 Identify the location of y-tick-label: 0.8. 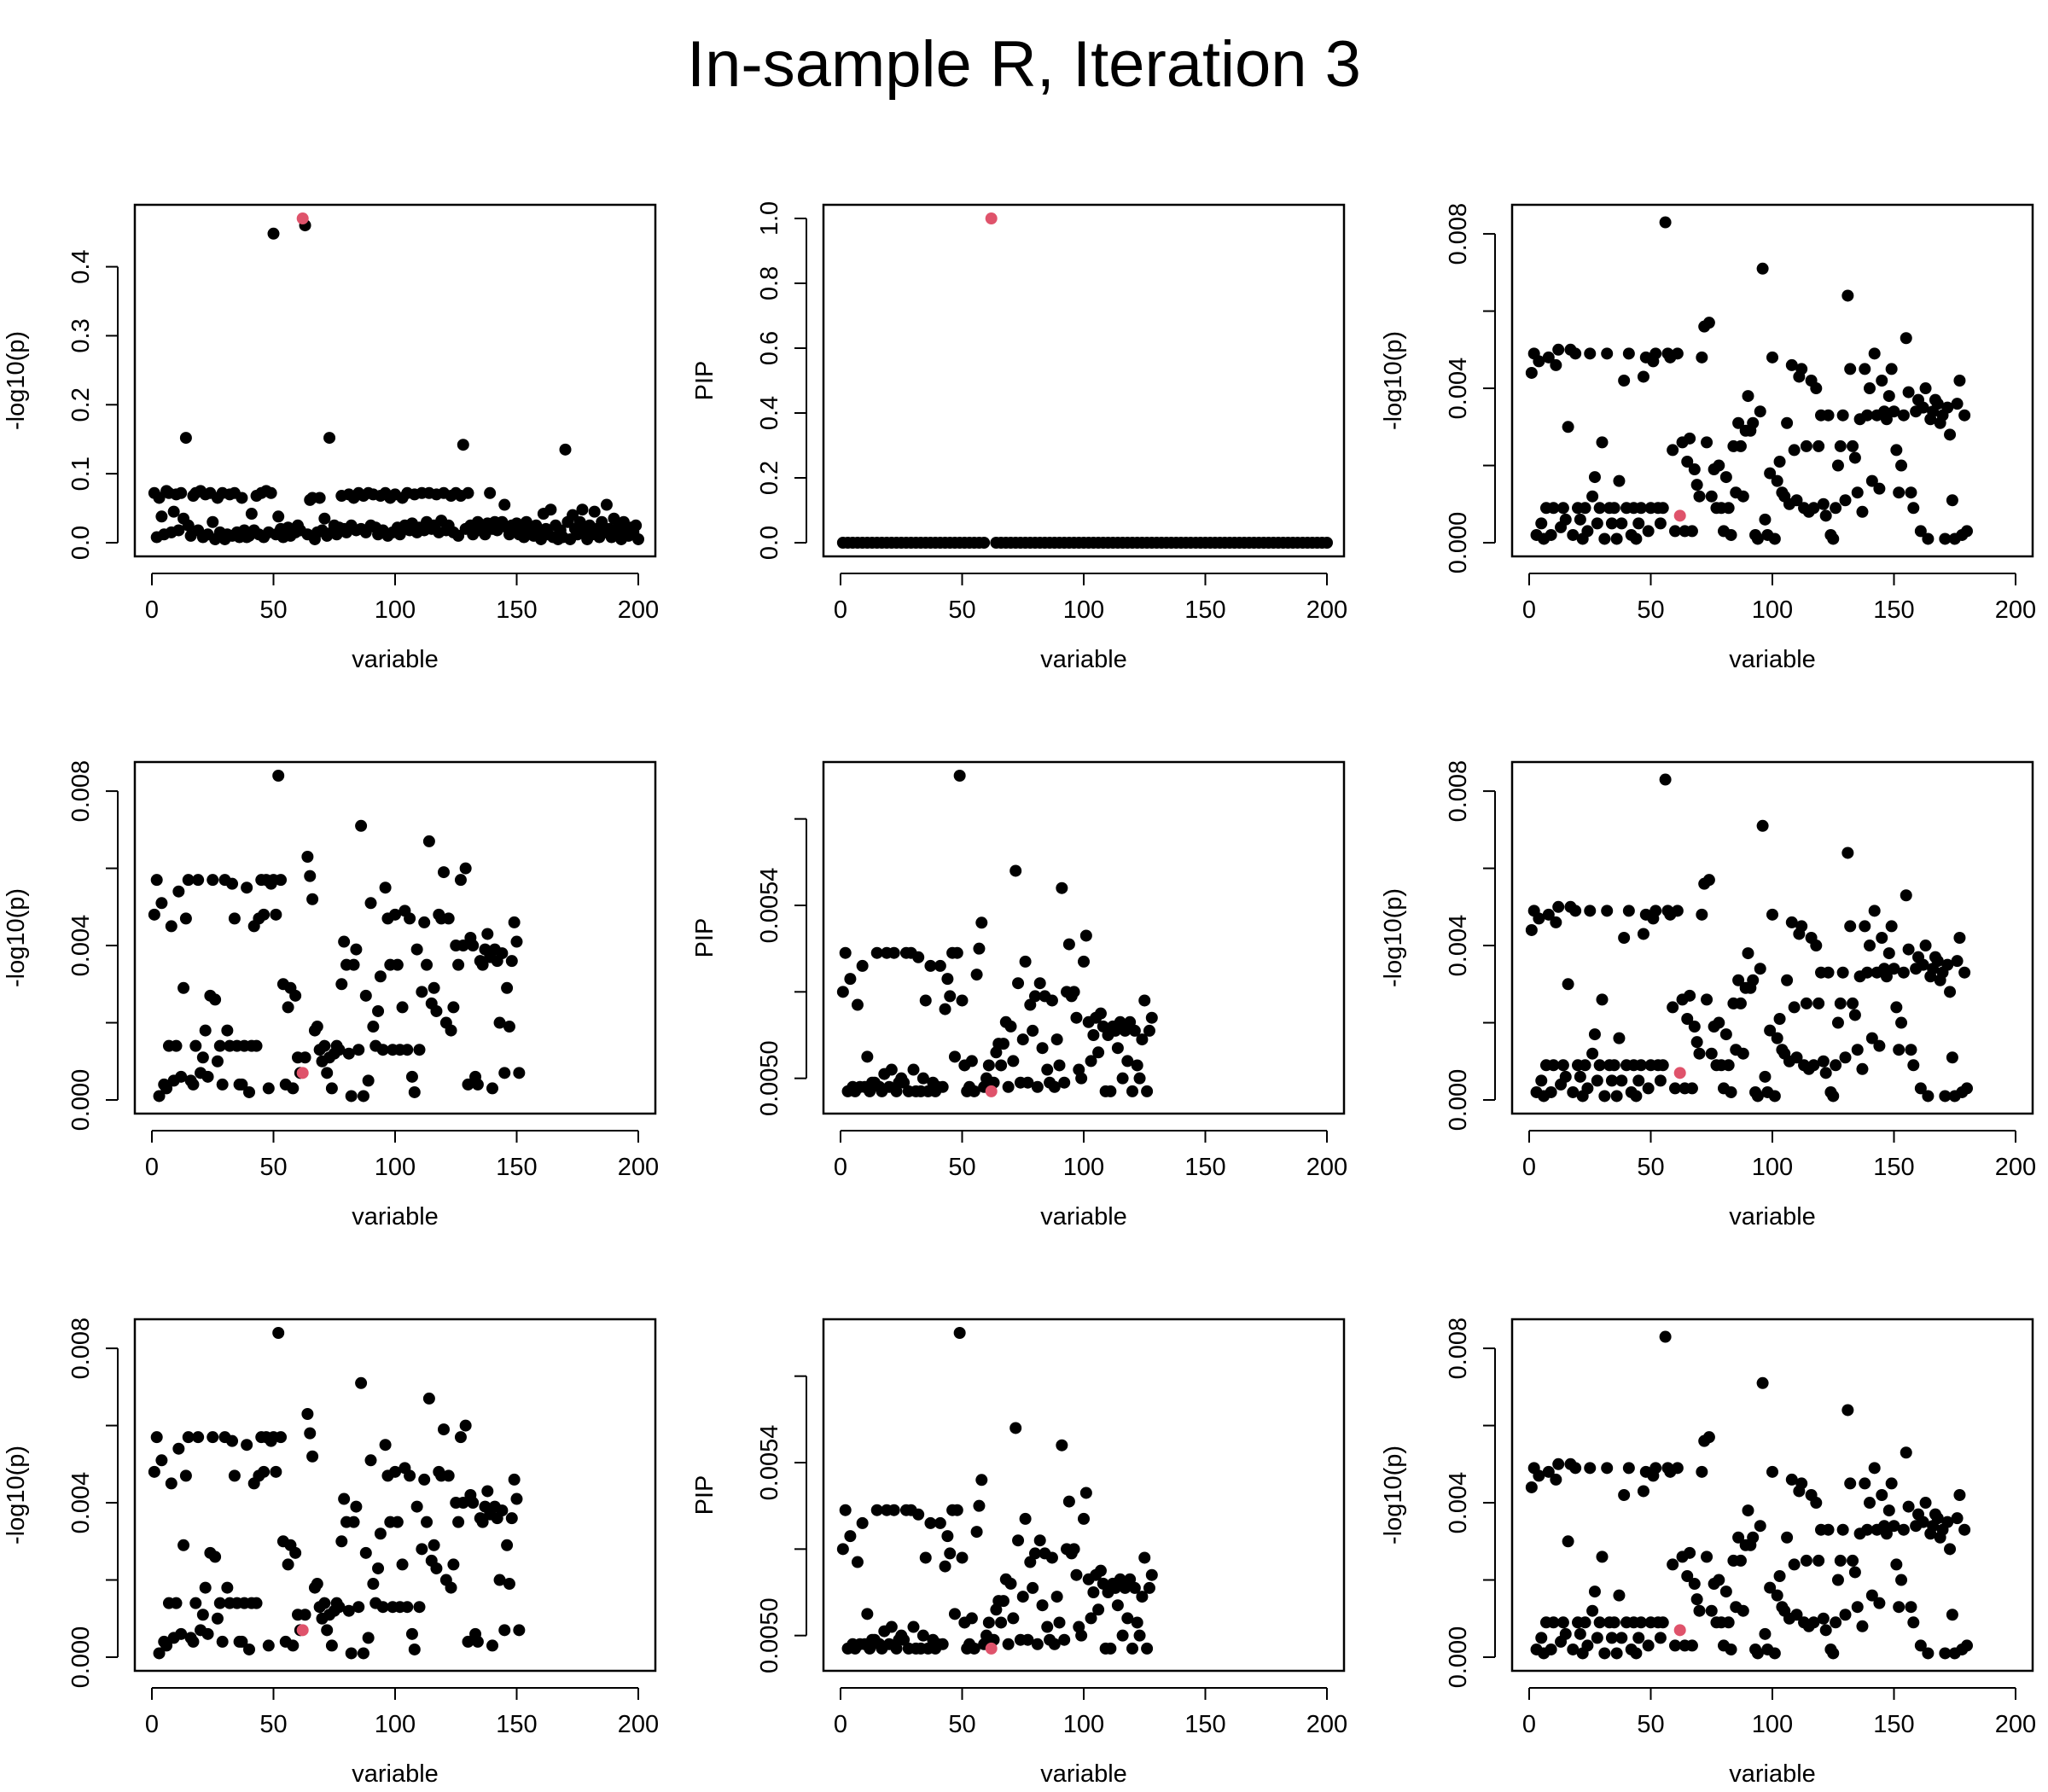
(769, 283).